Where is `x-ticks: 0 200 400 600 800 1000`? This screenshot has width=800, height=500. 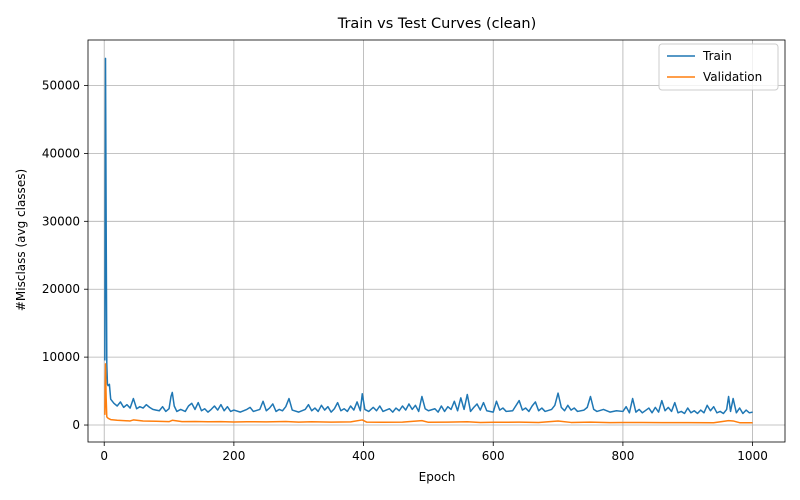 x-ticks: 0 200 400 600 800 1000 is located at coordinates (434, 452).